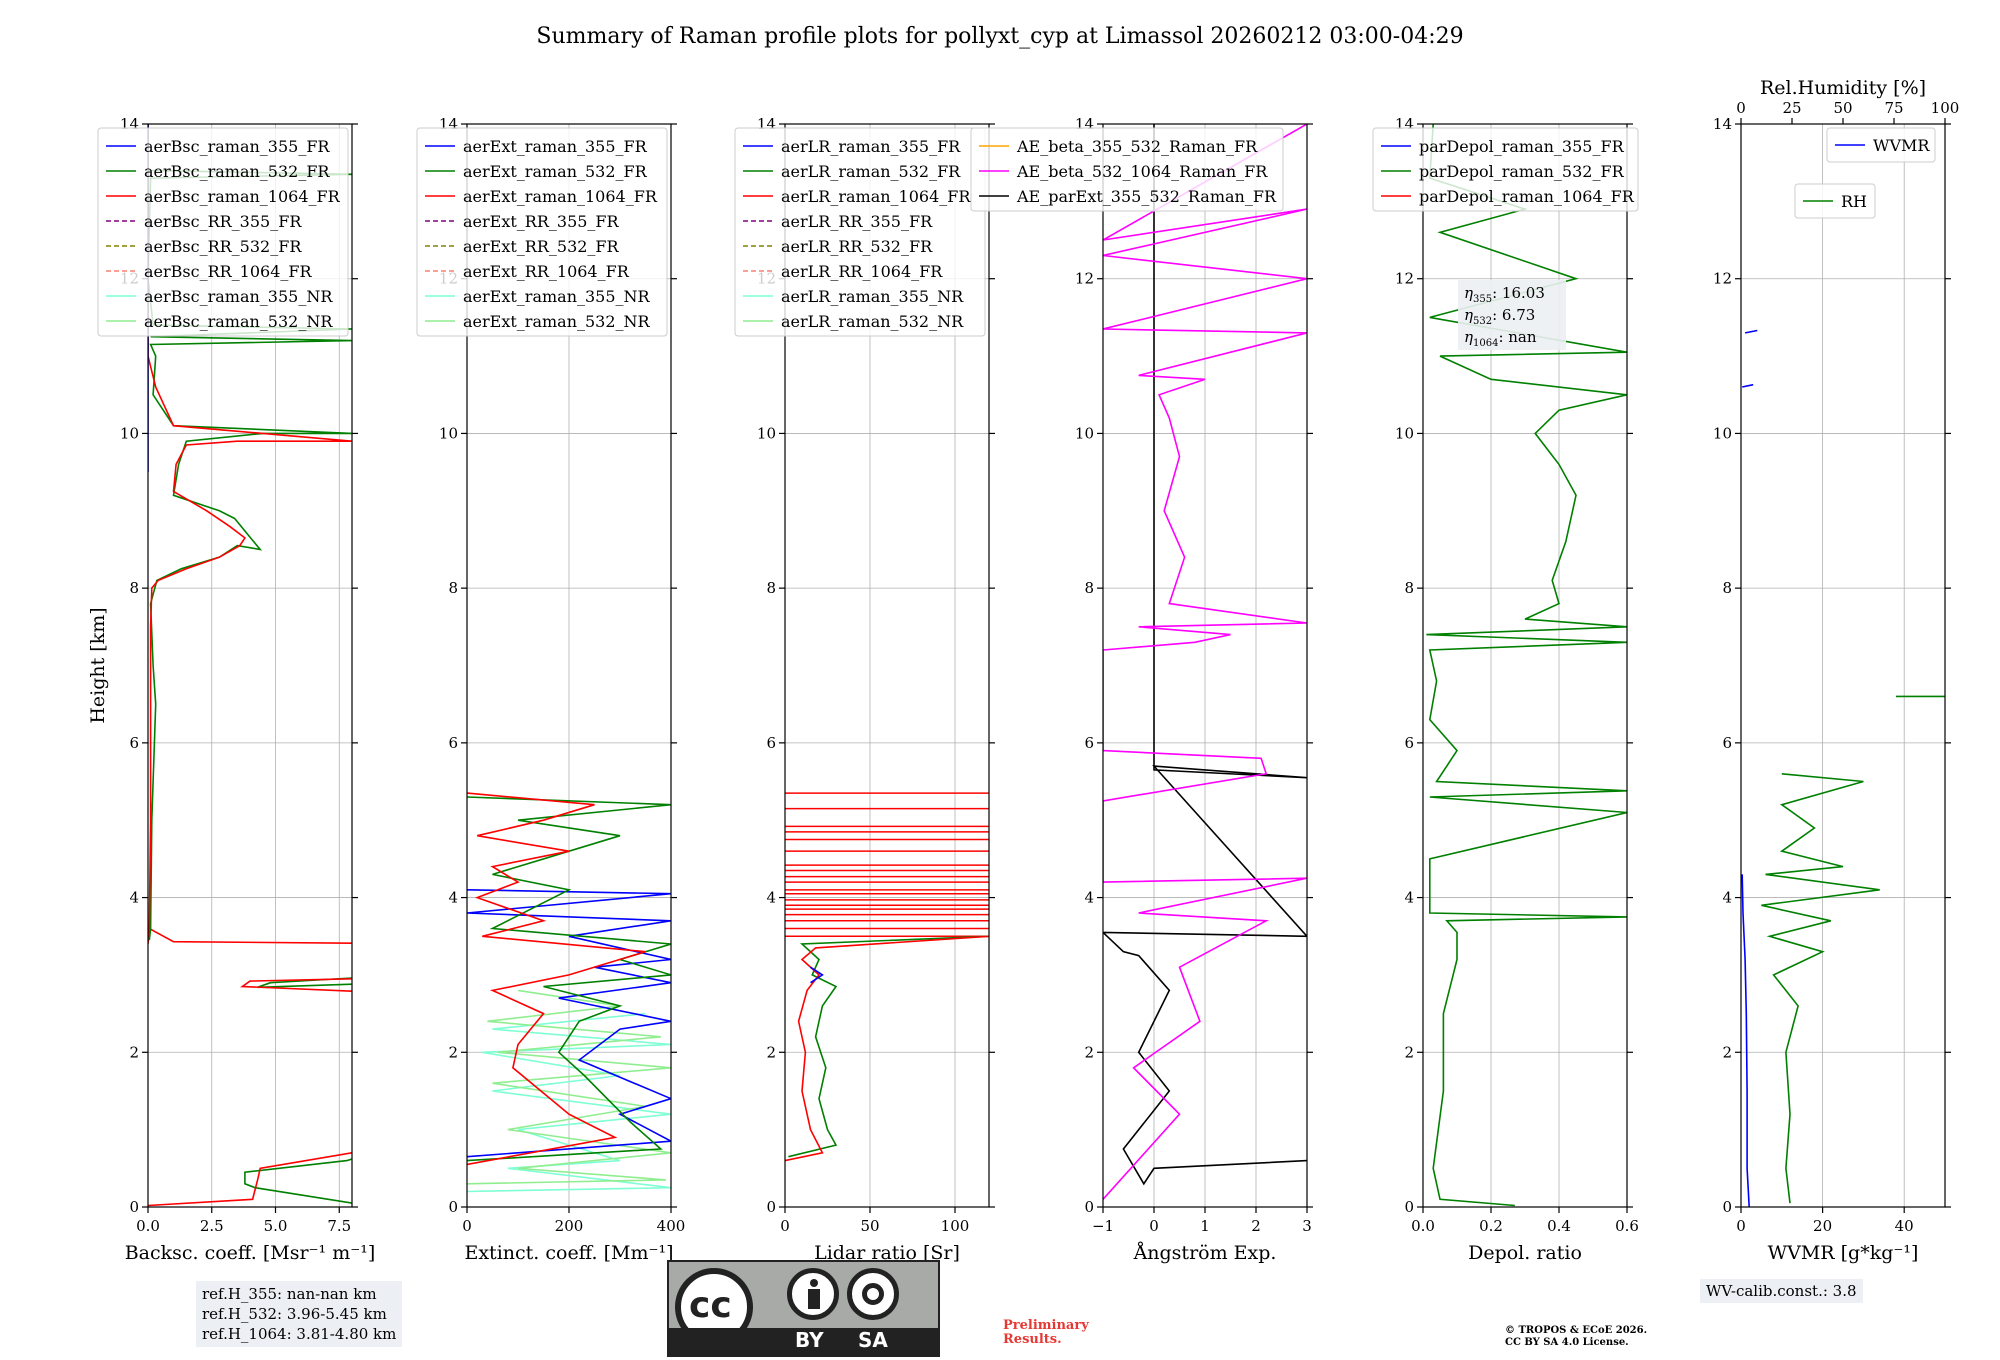  Describe the element at coordinates (1901, 145) in the screenshot. I see `legend-entry-label: WVMR` at that location.